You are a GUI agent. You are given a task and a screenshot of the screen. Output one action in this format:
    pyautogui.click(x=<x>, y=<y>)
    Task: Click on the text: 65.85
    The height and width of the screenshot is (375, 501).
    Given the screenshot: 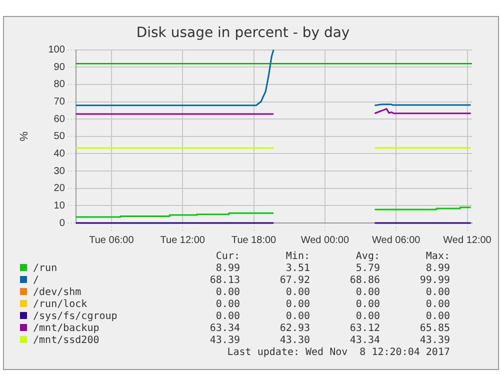 What is the action you would take?
    pyautogui.click(x=434, y=329)
    